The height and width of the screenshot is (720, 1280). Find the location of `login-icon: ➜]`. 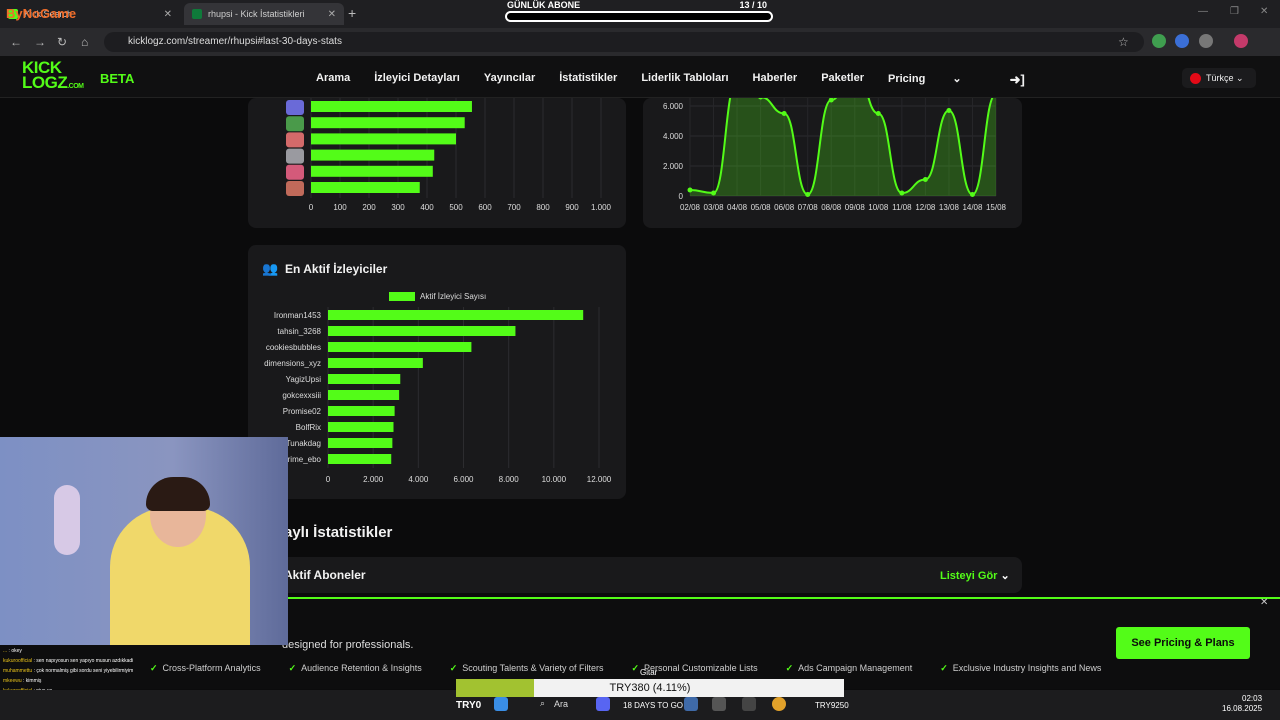

login-icon: ➜] is located at coordinates (1017, 79).